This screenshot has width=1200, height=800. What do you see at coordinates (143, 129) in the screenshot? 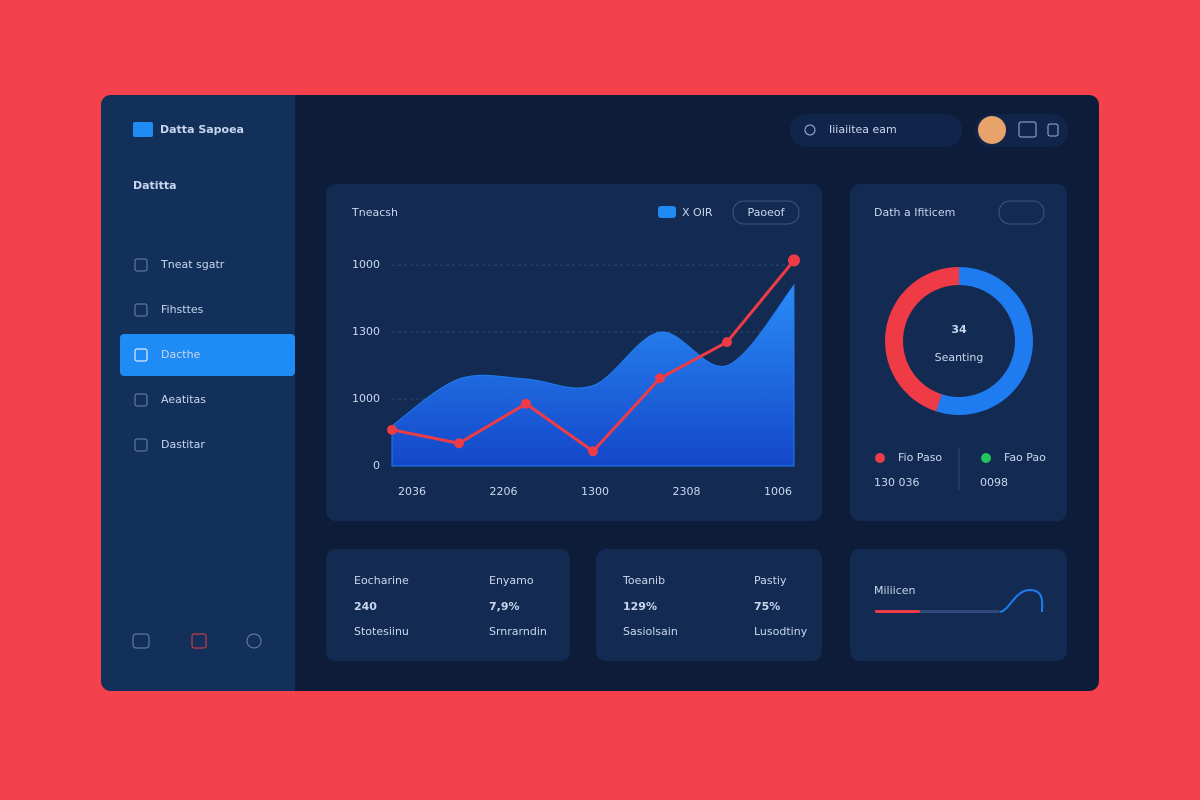
I see `logo` at bounding box center [143, 129].